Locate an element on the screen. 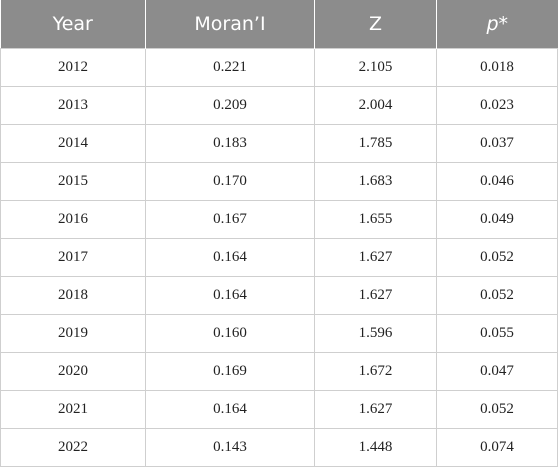 This screenshot has width=558, height=473. cell-z: 1.785 is located at coordinates (375, 143).